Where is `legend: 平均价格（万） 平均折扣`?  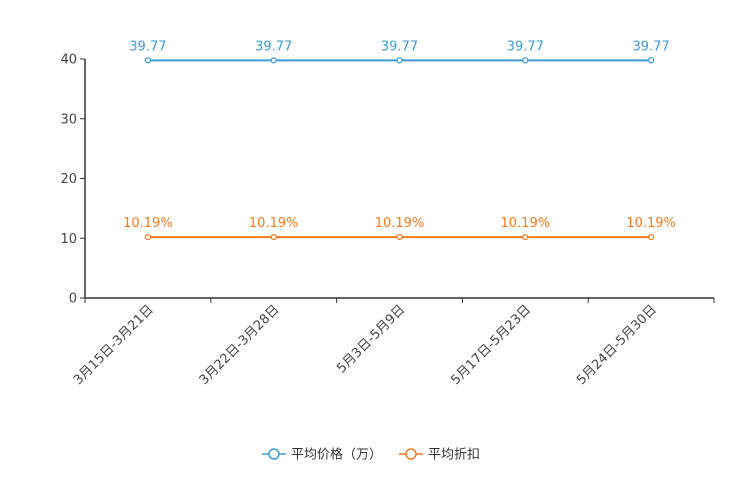
legend: 平均价格（万） 平均折扣 is located at coordinates (371, 455).